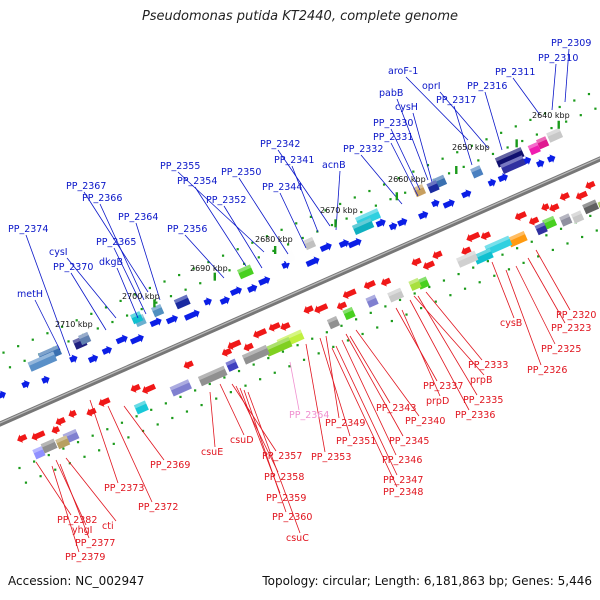  I want to click on reverse-gene-label: PP_2345, so click(409, 441).